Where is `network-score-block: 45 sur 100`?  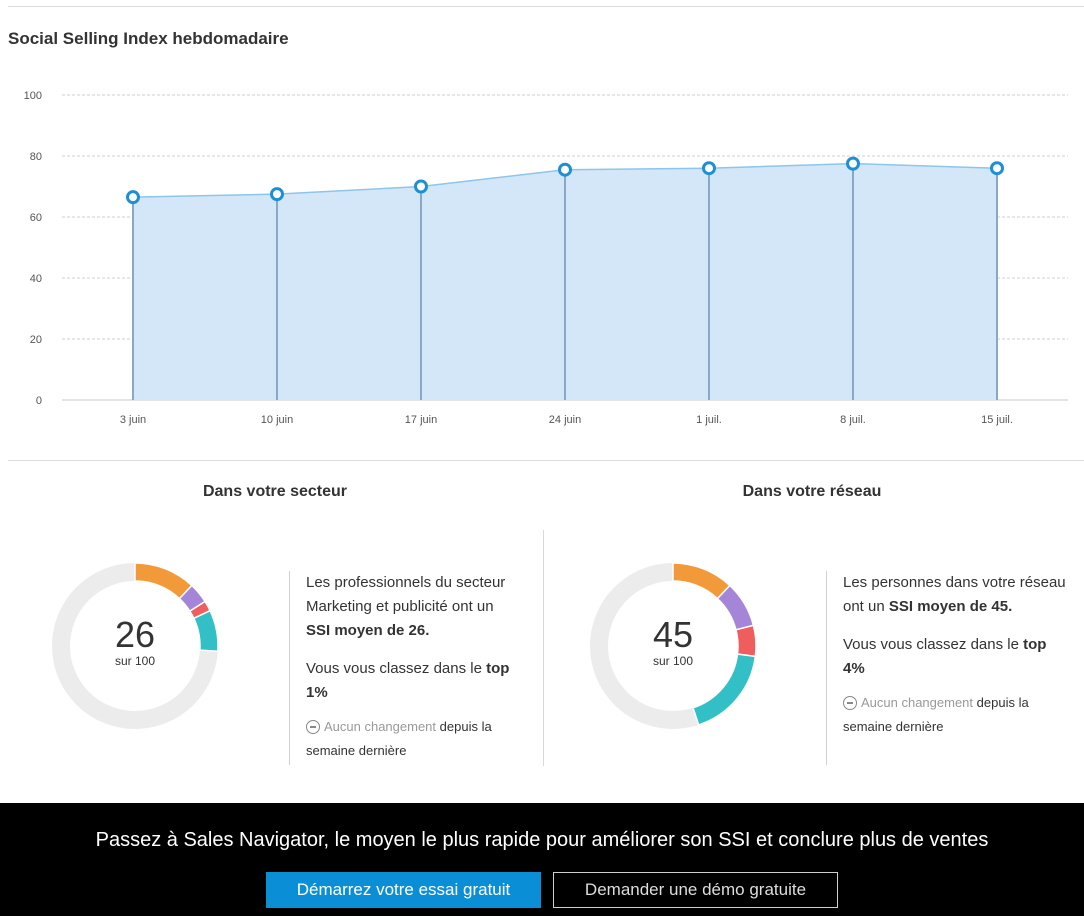 network-score-block: 45 sur 100 is located at coordinates (673, 641).